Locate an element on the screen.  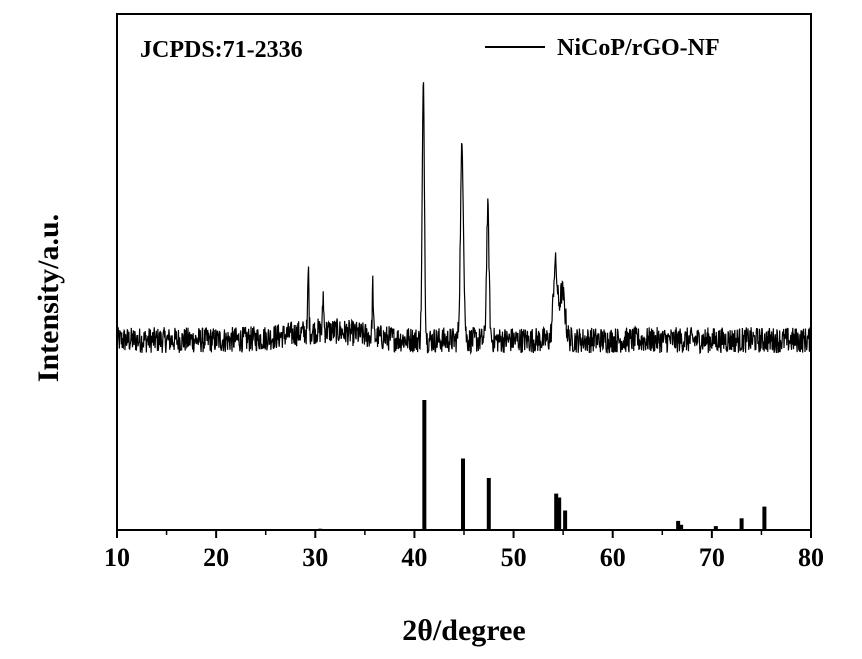
x-tick-label: 60 is located at coordinates (613, 557).